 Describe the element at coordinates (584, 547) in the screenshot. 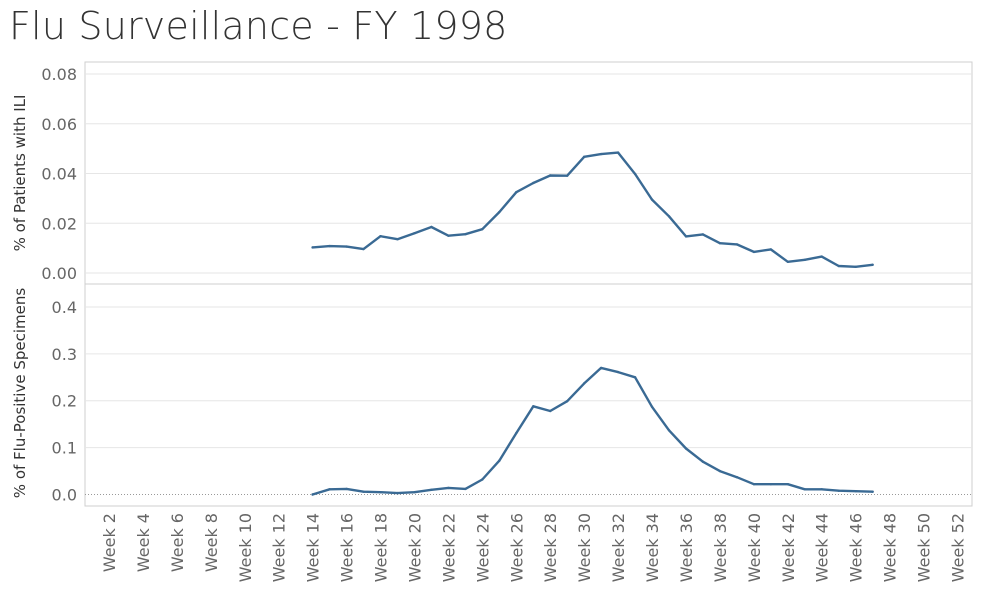

I see `x-tick-label: Week 30` at that location.